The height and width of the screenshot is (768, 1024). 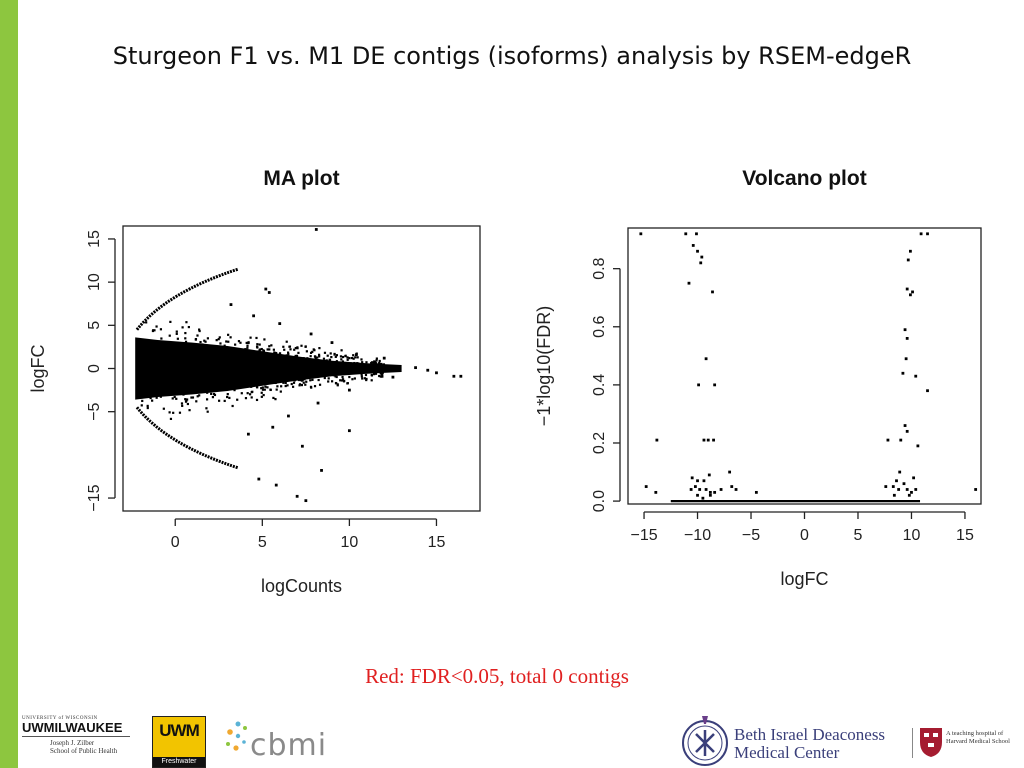 I want to click on cbmi-dots-icon, so click(x=236, y=736).